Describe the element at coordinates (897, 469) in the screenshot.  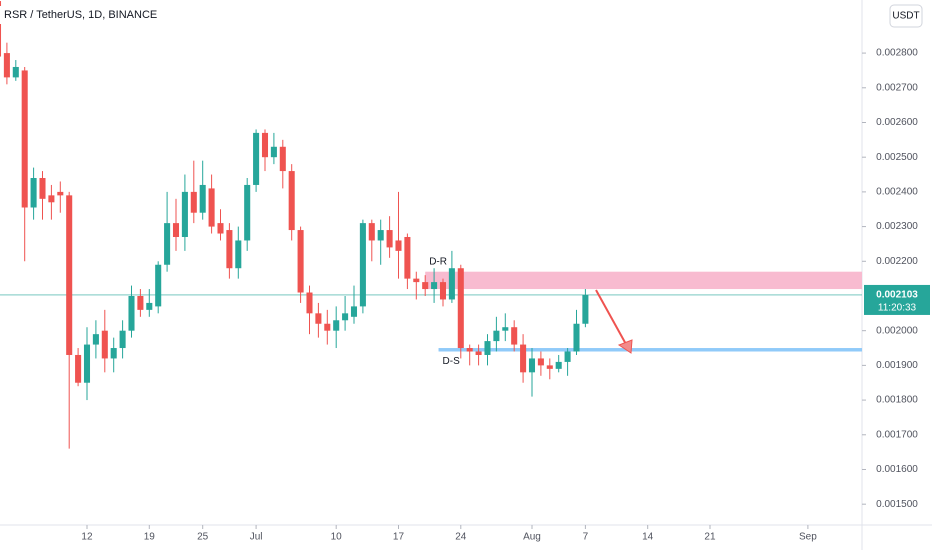
I see `y-tick-label: 0.001600` at that location.